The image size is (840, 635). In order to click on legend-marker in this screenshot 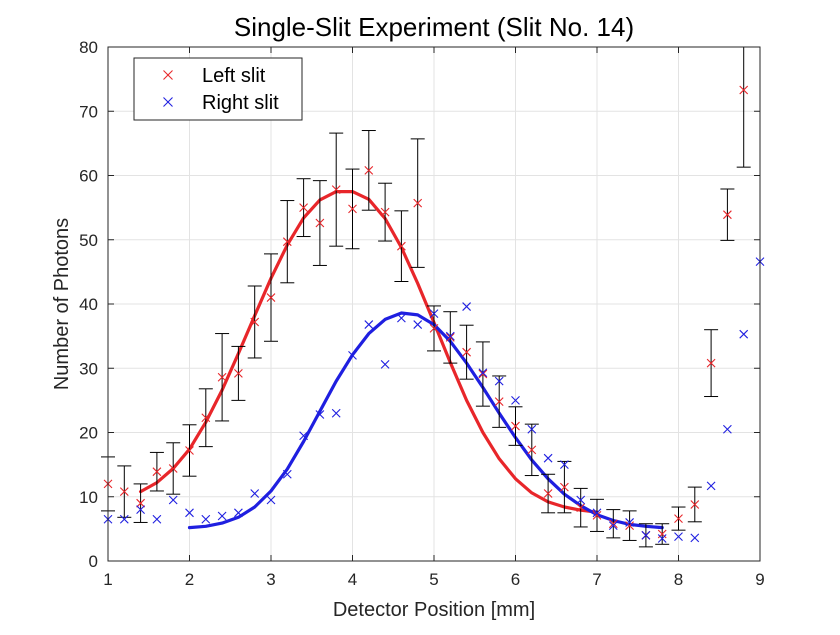, I will do `click(168, 75)`.